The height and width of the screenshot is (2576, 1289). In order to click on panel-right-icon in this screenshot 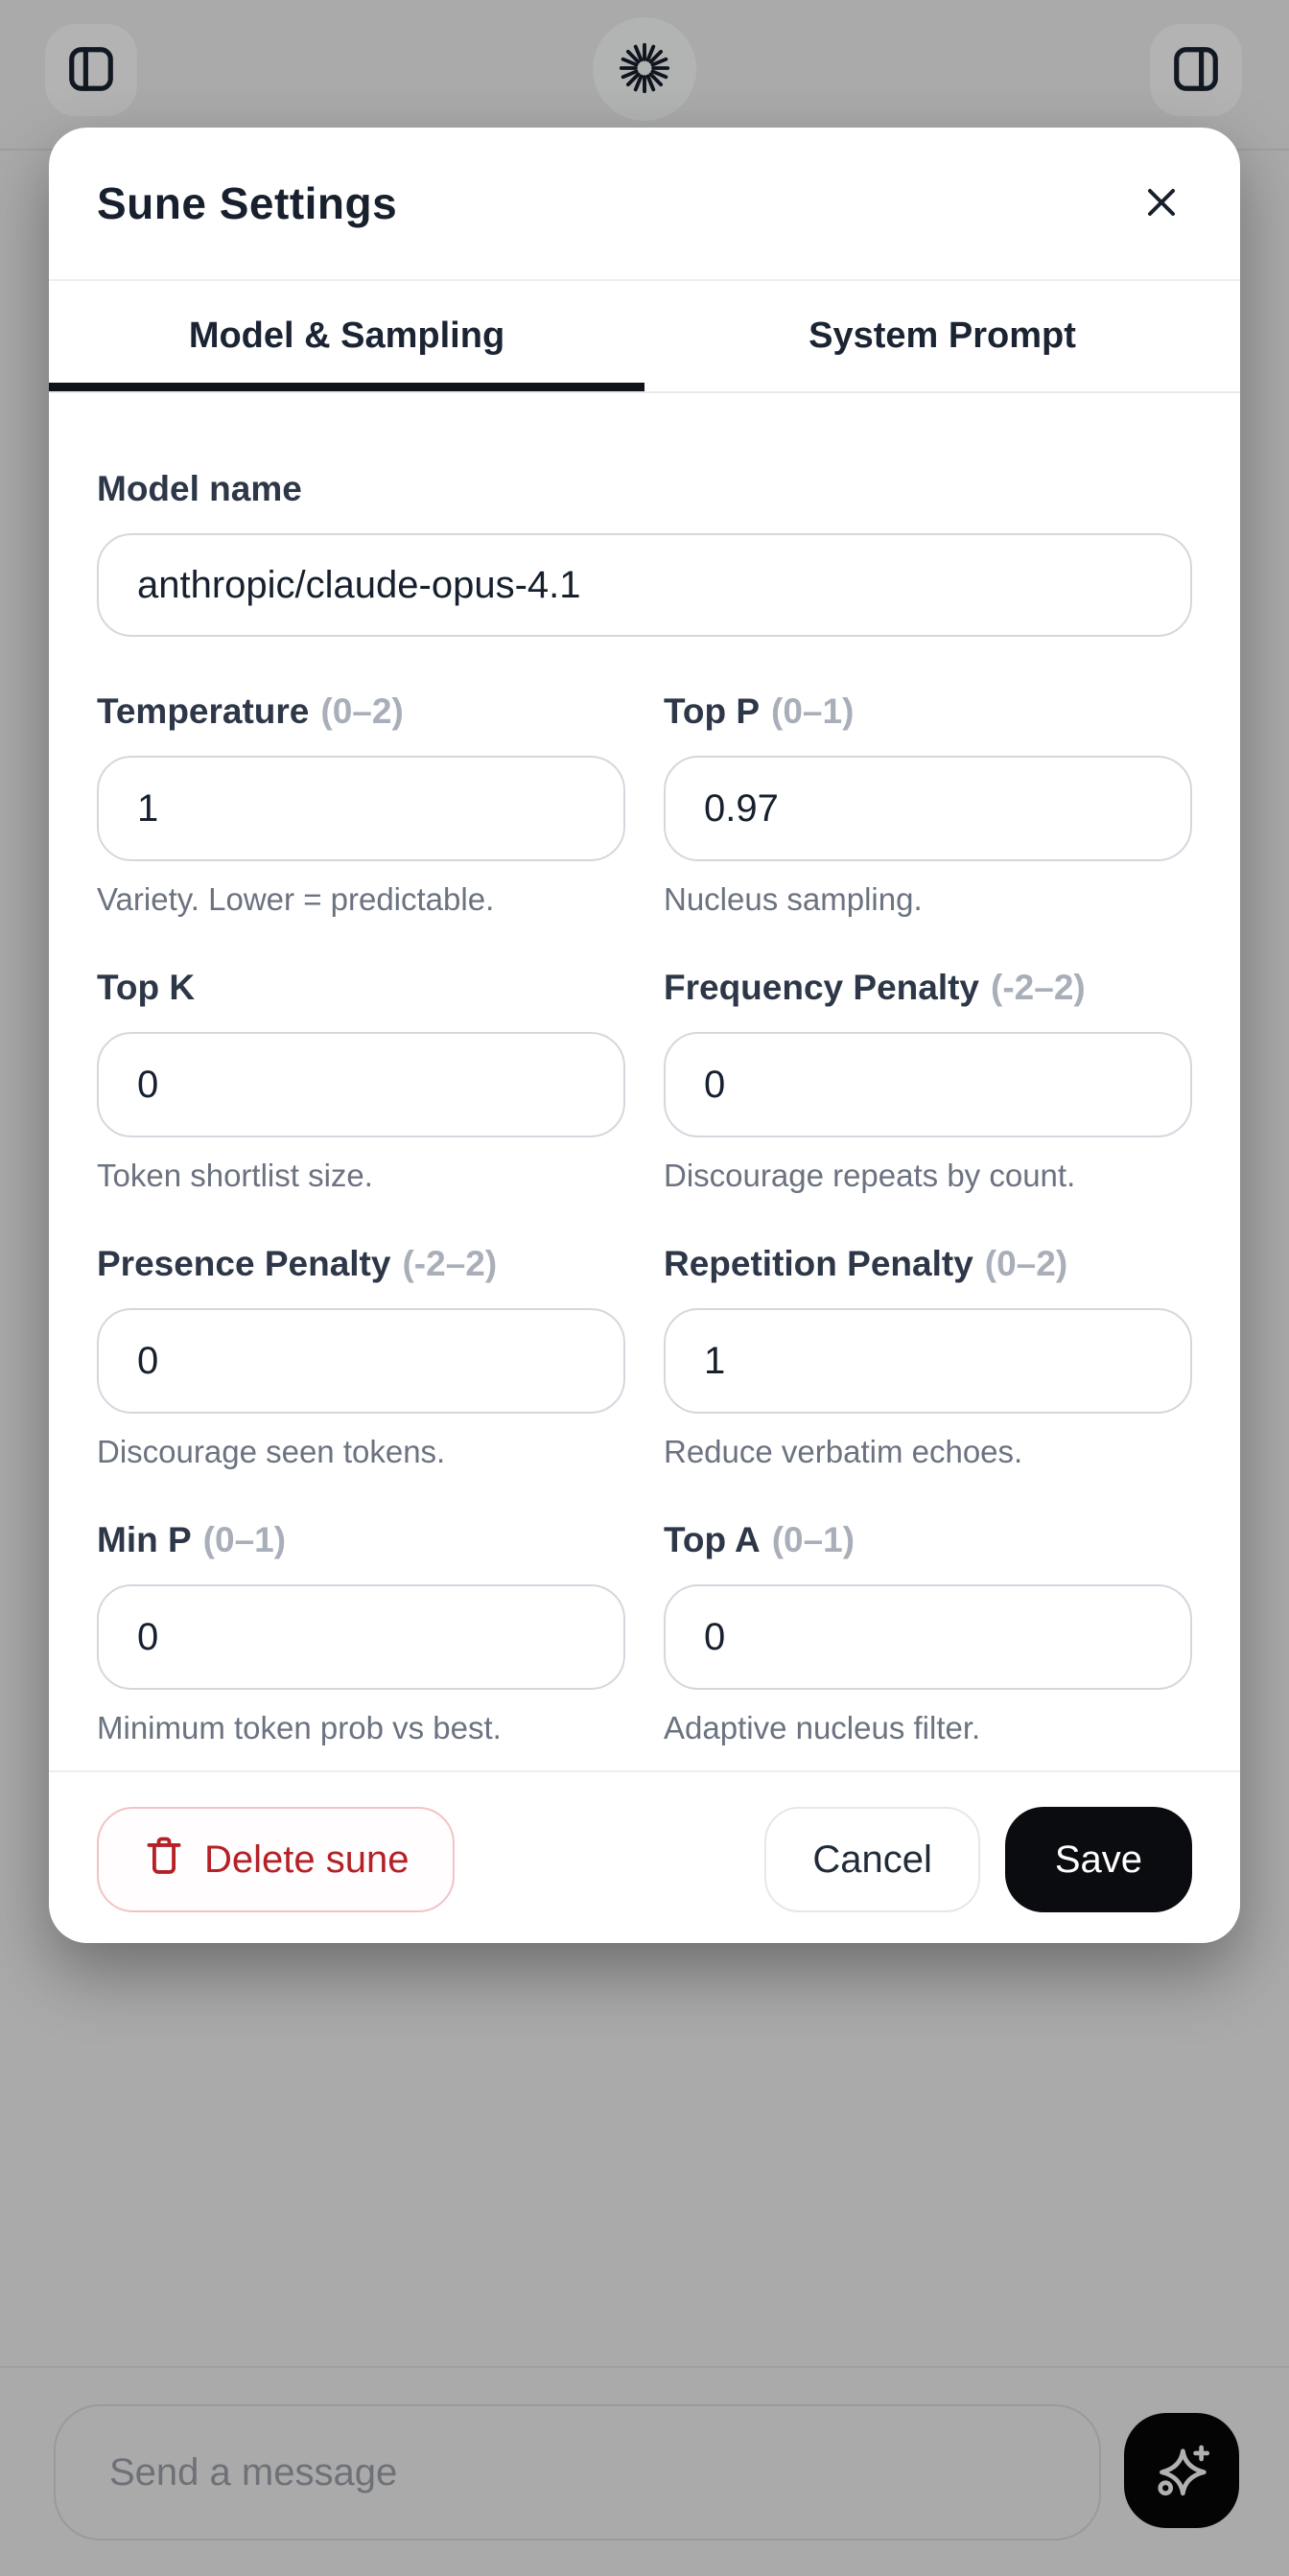, I will do `click(1196, 70)`.